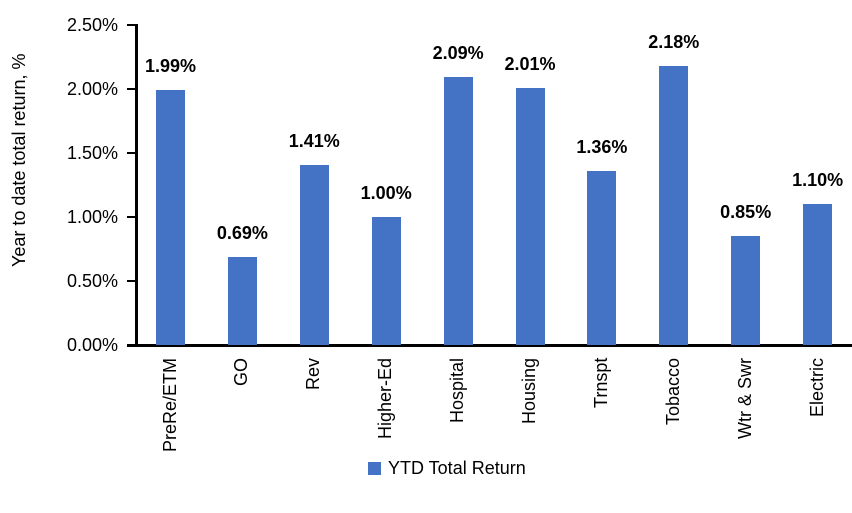  Describe the element at coordinates (672, 391) in the screenshot. I see `x-axis-category-label: Tobacco` at that location.